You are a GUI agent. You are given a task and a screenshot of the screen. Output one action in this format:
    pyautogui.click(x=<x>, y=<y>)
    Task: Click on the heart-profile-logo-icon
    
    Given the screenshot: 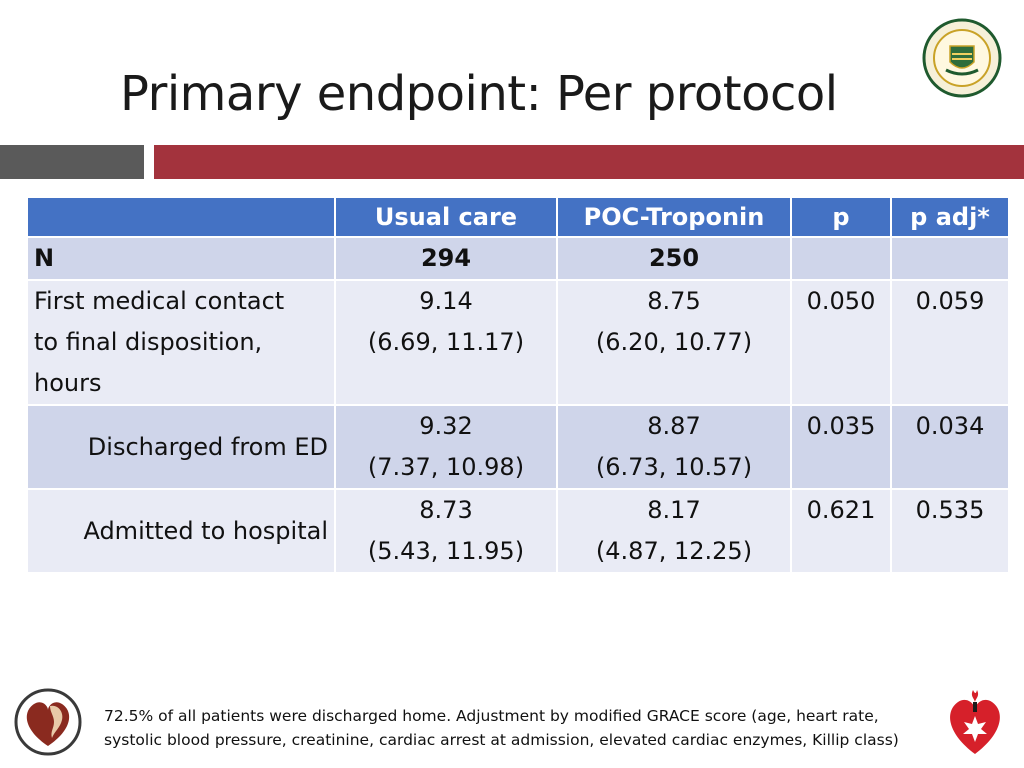 What is the action you would take?
    pyautogui.click(x=48, y=722)
    